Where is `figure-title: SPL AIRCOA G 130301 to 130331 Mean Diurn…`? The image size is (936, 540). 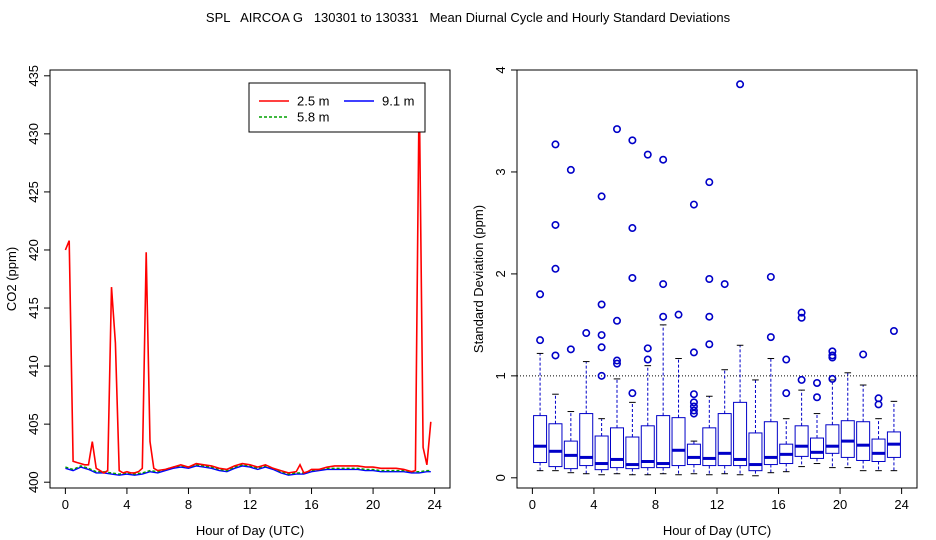
figure-title: SPL AIRCOA G 130301 to 130331 Mean Diurn… is located at coordinates (468, 17).